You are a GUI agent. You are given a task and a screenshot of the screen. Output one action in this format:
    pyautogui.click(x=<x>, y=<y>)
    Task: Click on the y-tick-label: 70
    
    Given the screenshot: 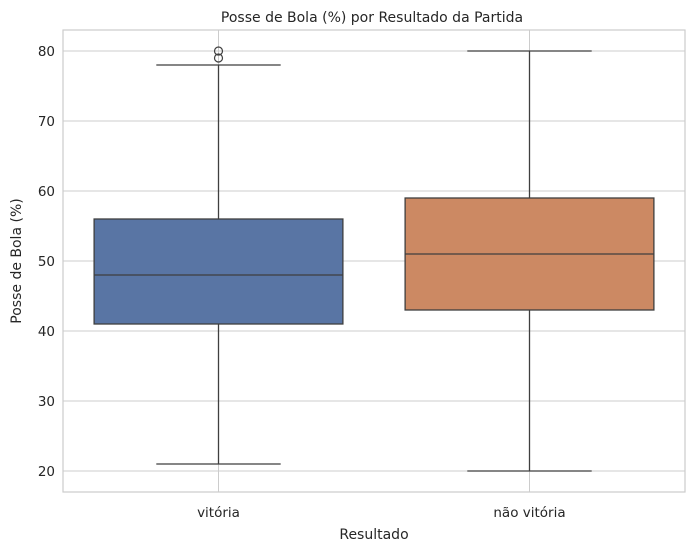 What is the action you would take?
    pyautogui.click(x=46, y=122)
    